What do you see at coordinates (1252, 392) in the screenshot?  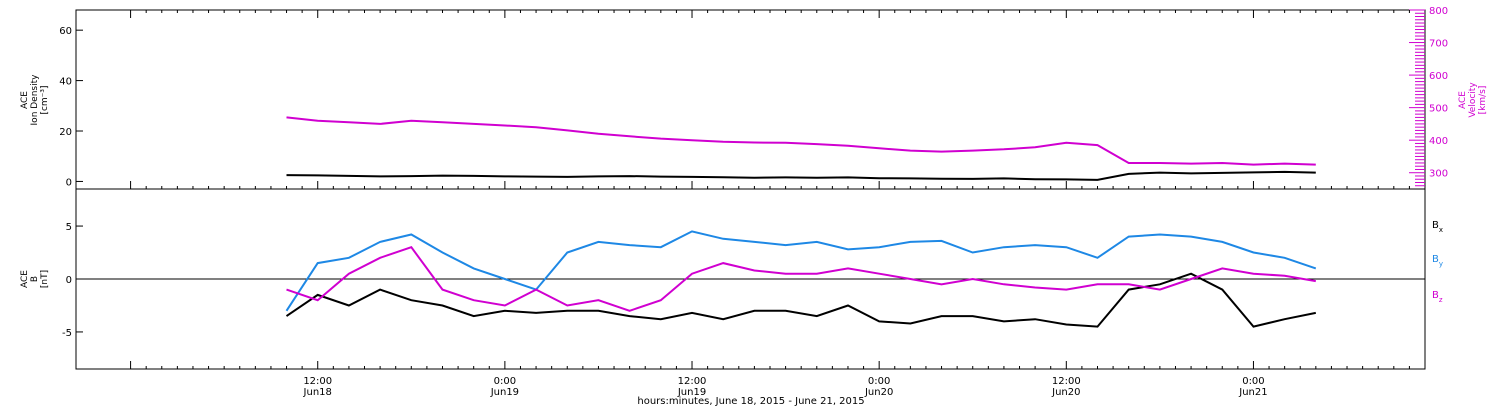 I see `time-tick-date: Jun21` at bounding box center [1252, 392].